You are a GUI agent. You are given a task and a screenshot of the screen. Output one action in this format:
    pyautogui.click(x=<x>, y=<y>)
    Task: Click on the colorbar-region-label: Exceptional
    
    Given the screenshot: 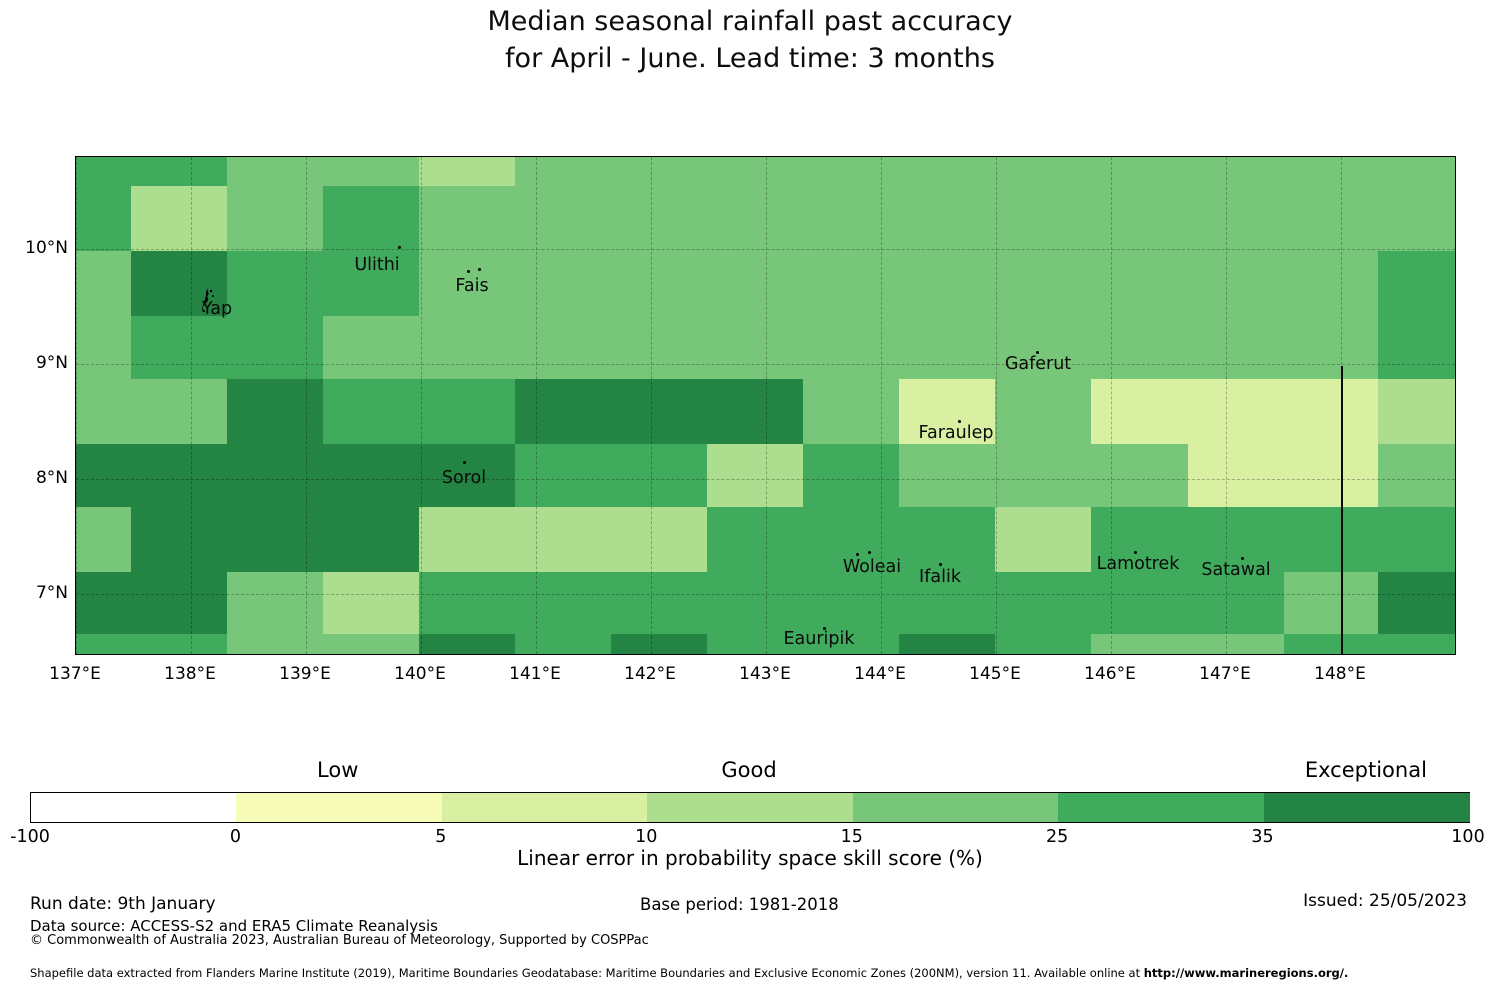 What is the action you would take?
    pyautogui.click(x=1365, y=770)
    